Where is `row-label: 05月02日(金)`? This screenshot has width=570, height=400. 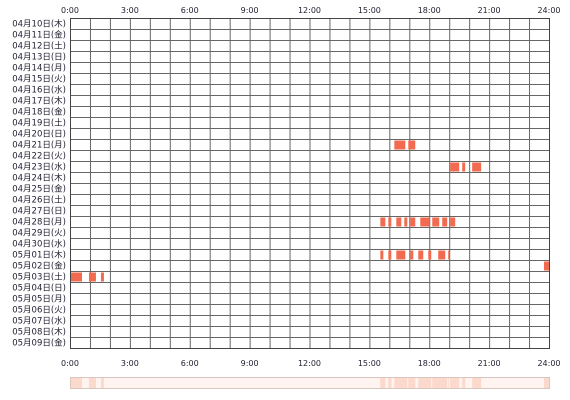
row-label: 05月02日(金) is located at coordinates (39, 266).